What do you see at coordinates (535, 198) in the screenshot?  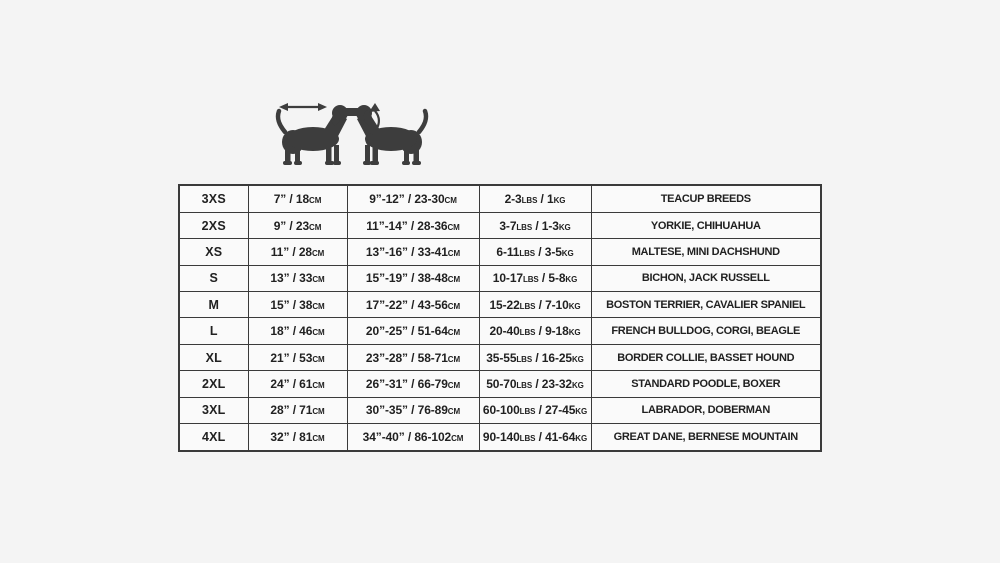 I see `weight-cell: 2-3lbs / 1kg` at bounding box center [535, 198].